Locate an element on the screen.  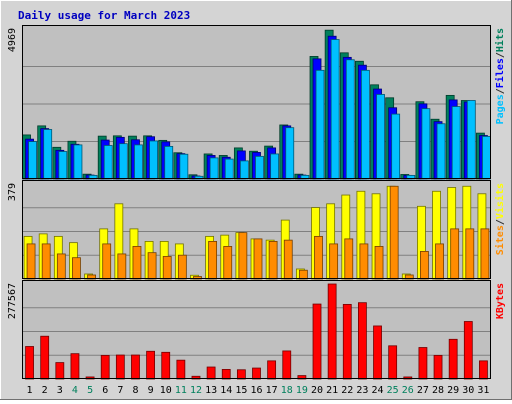
x-tick-label-day-10: 10 is located at coordinates (166, 390).